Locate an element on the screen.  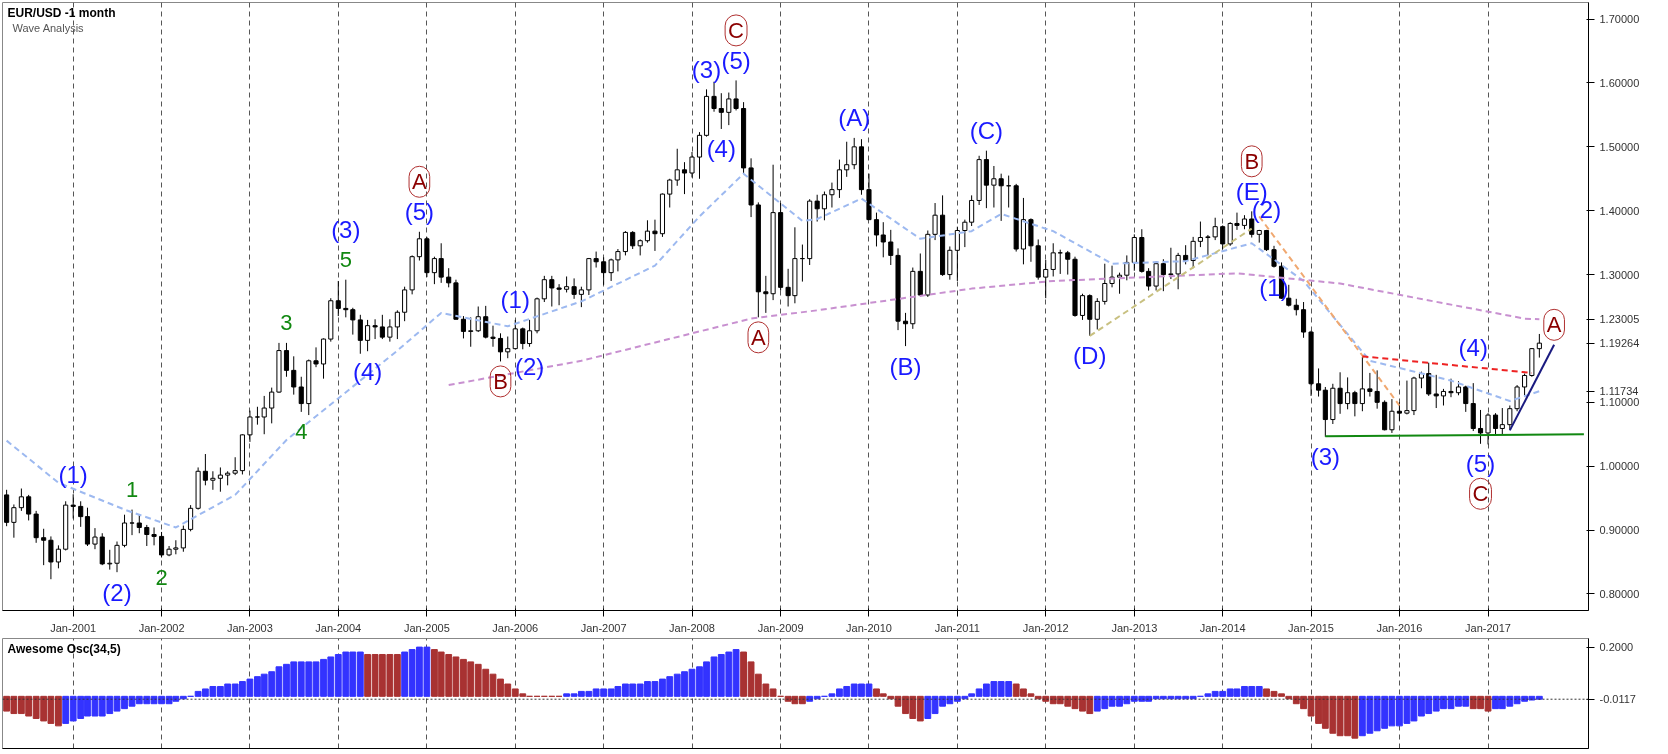
y-tick-label: 0.2000 is located at coordinates (1616, 647).